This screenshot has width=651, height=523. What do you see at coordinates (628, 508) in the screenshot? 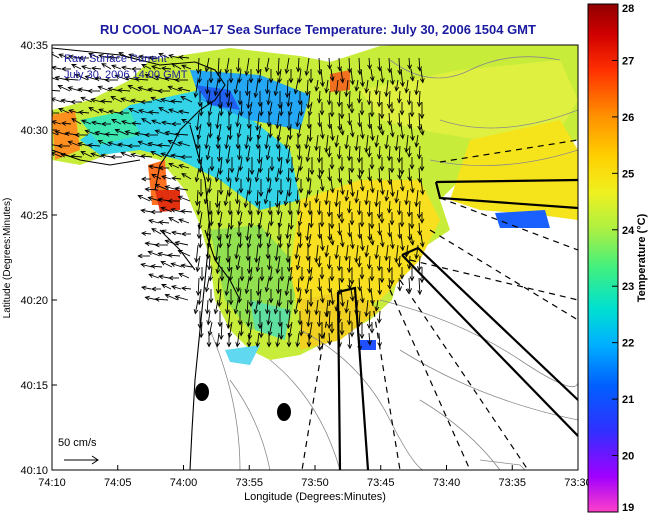
I see `colorbar-tick-label: 19` at bounding box center [628, 508].